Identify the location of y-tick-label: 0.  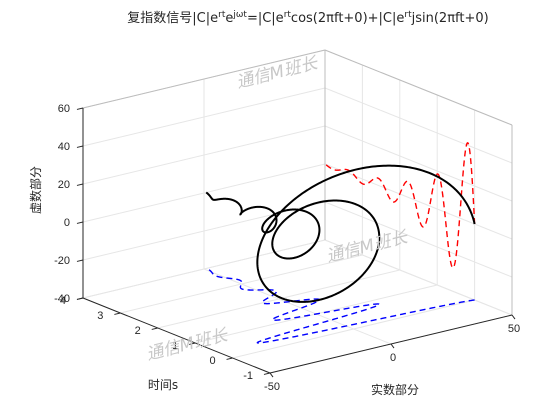
(212, 361).